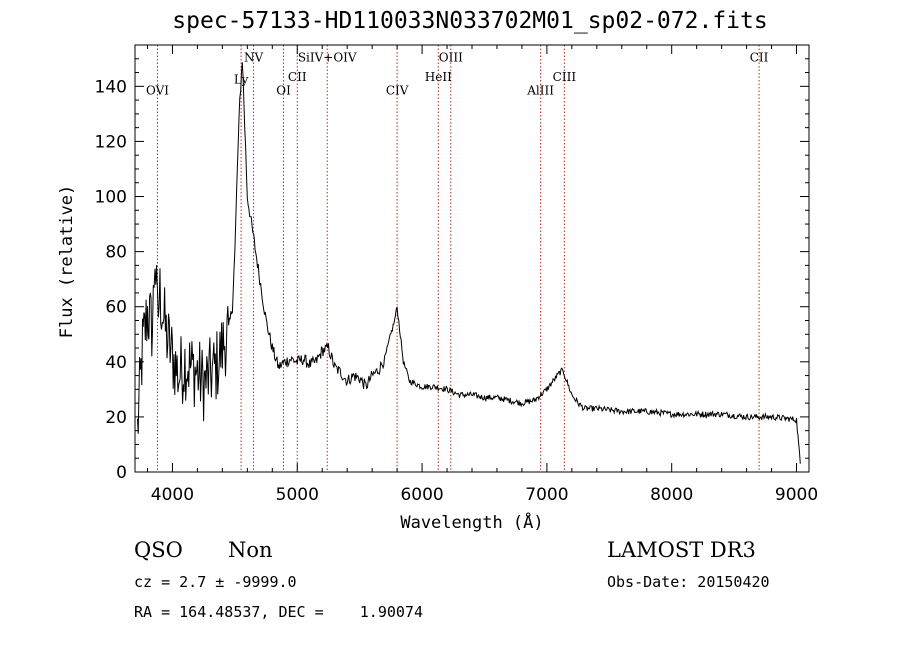 The height and width of the screenshot is (649, 900). What do you see at coordinates (327, 58) in the screenshot?
I see `line-label-5: SiIV+OIV` at bounding box center [327, 58].